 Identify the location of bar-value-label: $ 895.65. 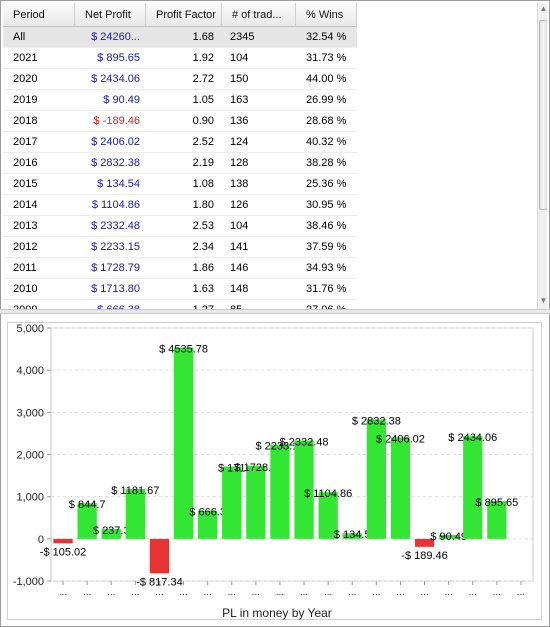
(496, 503).